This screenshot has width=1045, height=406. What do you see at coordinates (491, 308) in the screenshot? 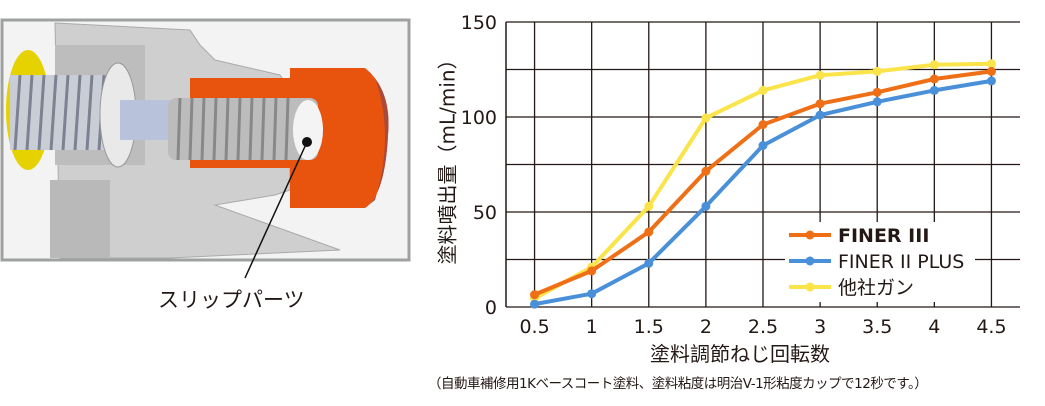
I see `y-tick-label: 0` at bounding box center [491, 308].